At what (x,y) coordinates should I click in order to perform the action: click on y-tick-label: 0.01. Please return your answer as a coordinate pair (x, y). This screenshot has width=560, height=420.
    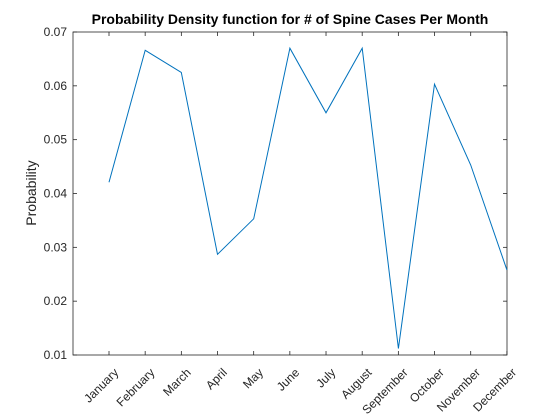
    Looking at the image, I should click on (56, 355).